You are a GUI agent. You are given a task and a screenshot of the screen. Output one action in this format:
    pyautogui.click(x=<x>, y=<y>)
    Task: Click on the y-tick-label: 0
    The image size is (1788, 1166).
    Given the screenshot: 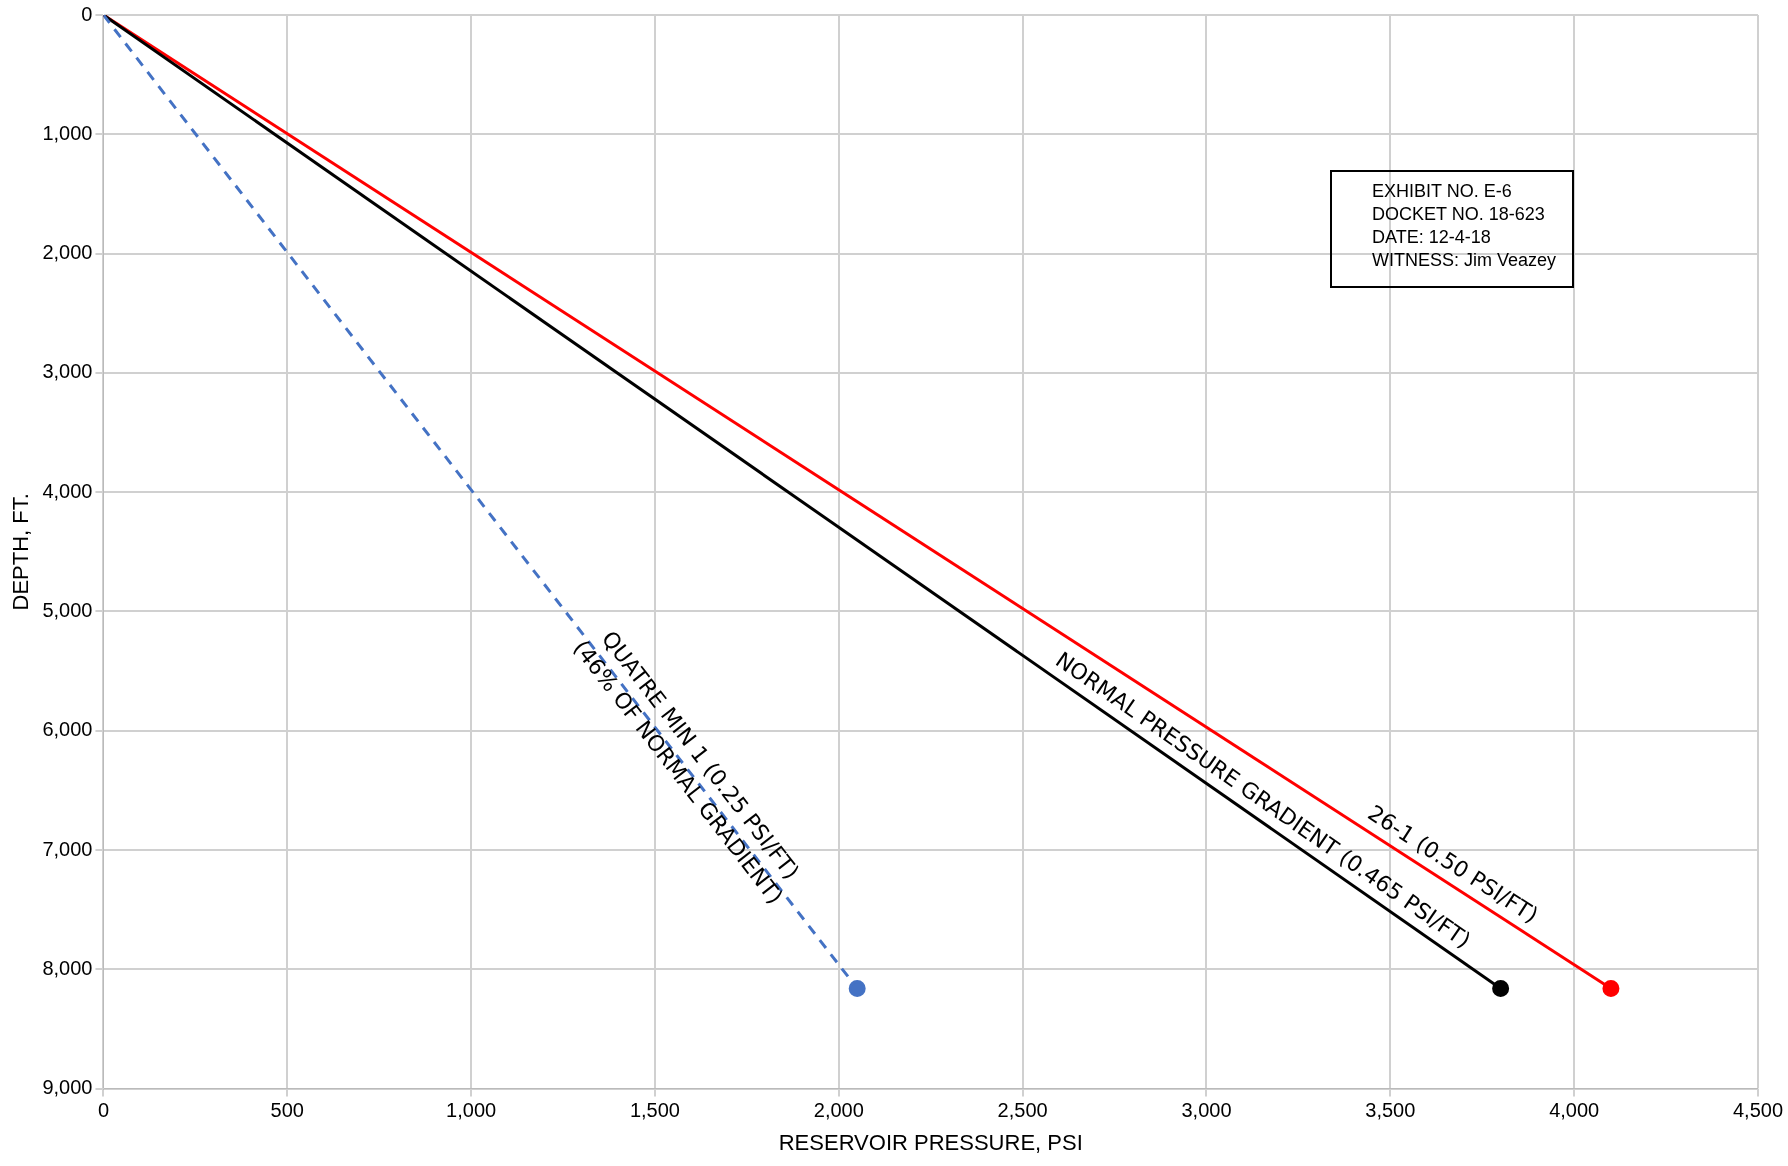 What is the action you would take?
    pyautogui.click(x=87, y=13)
    